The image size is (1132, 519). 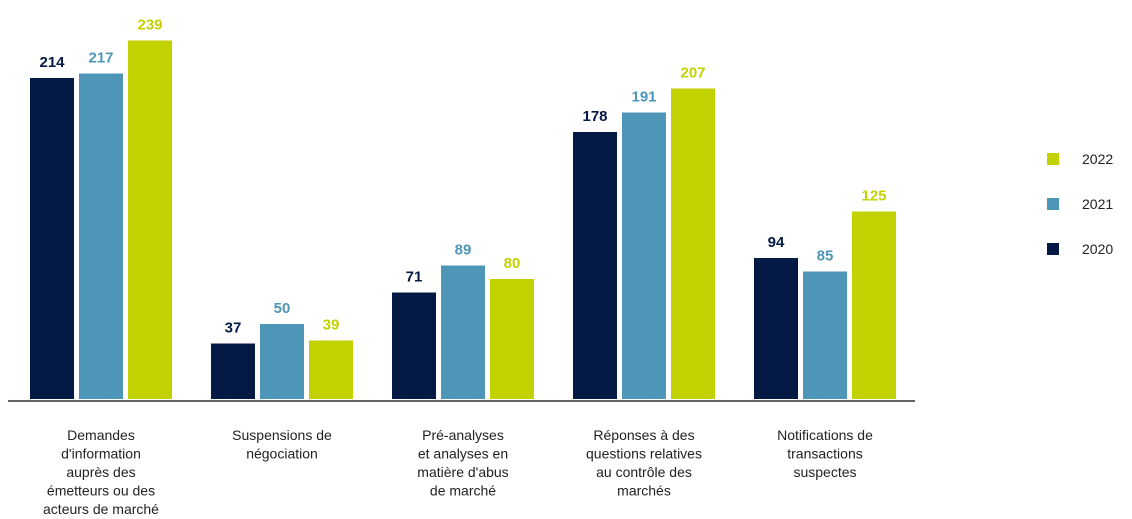 I want to click on value-label-2021-4: 85, so click(x=825, y=256).